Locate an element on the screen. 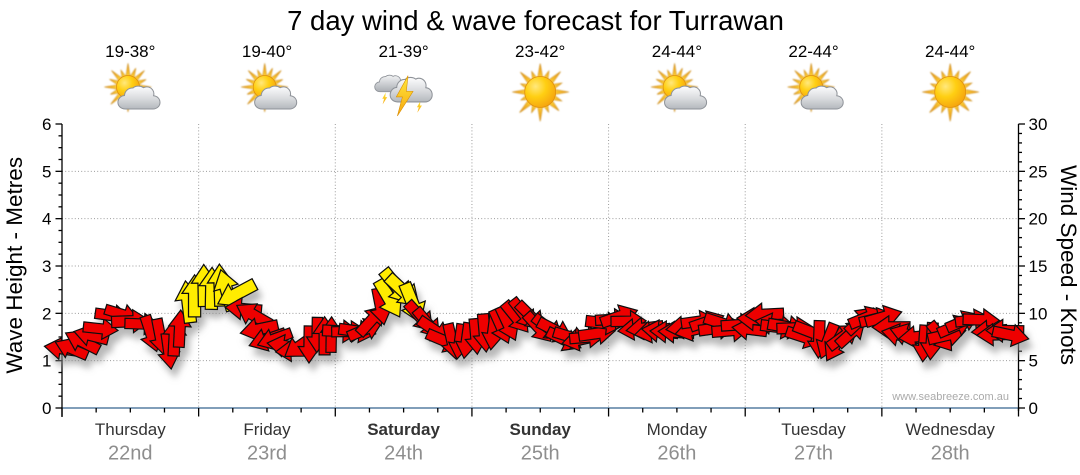  svg-text: Saturday is located at coordinates (403, 429).